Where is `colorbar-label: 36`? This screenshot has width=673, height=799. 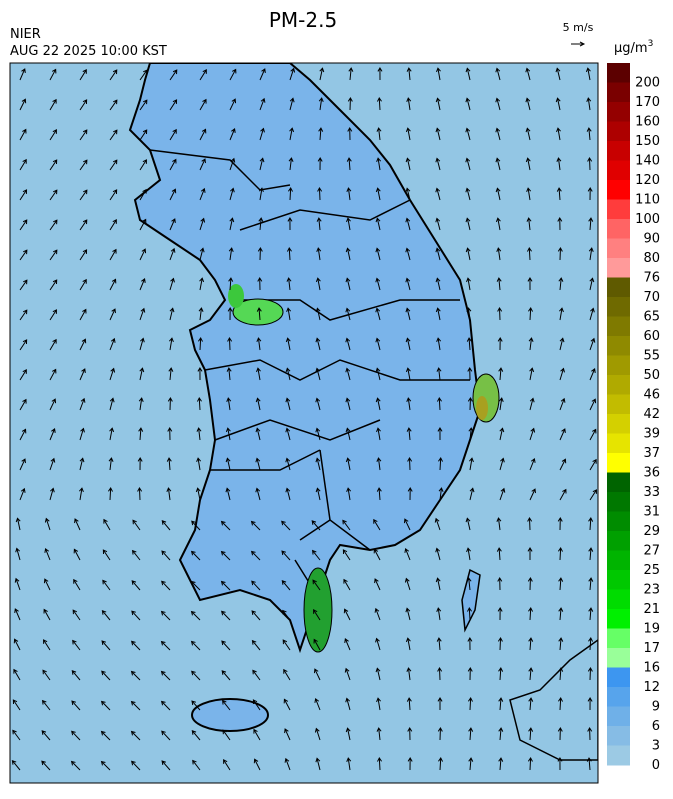
colorbar-label: 36 is located at coordinates (651, 473).